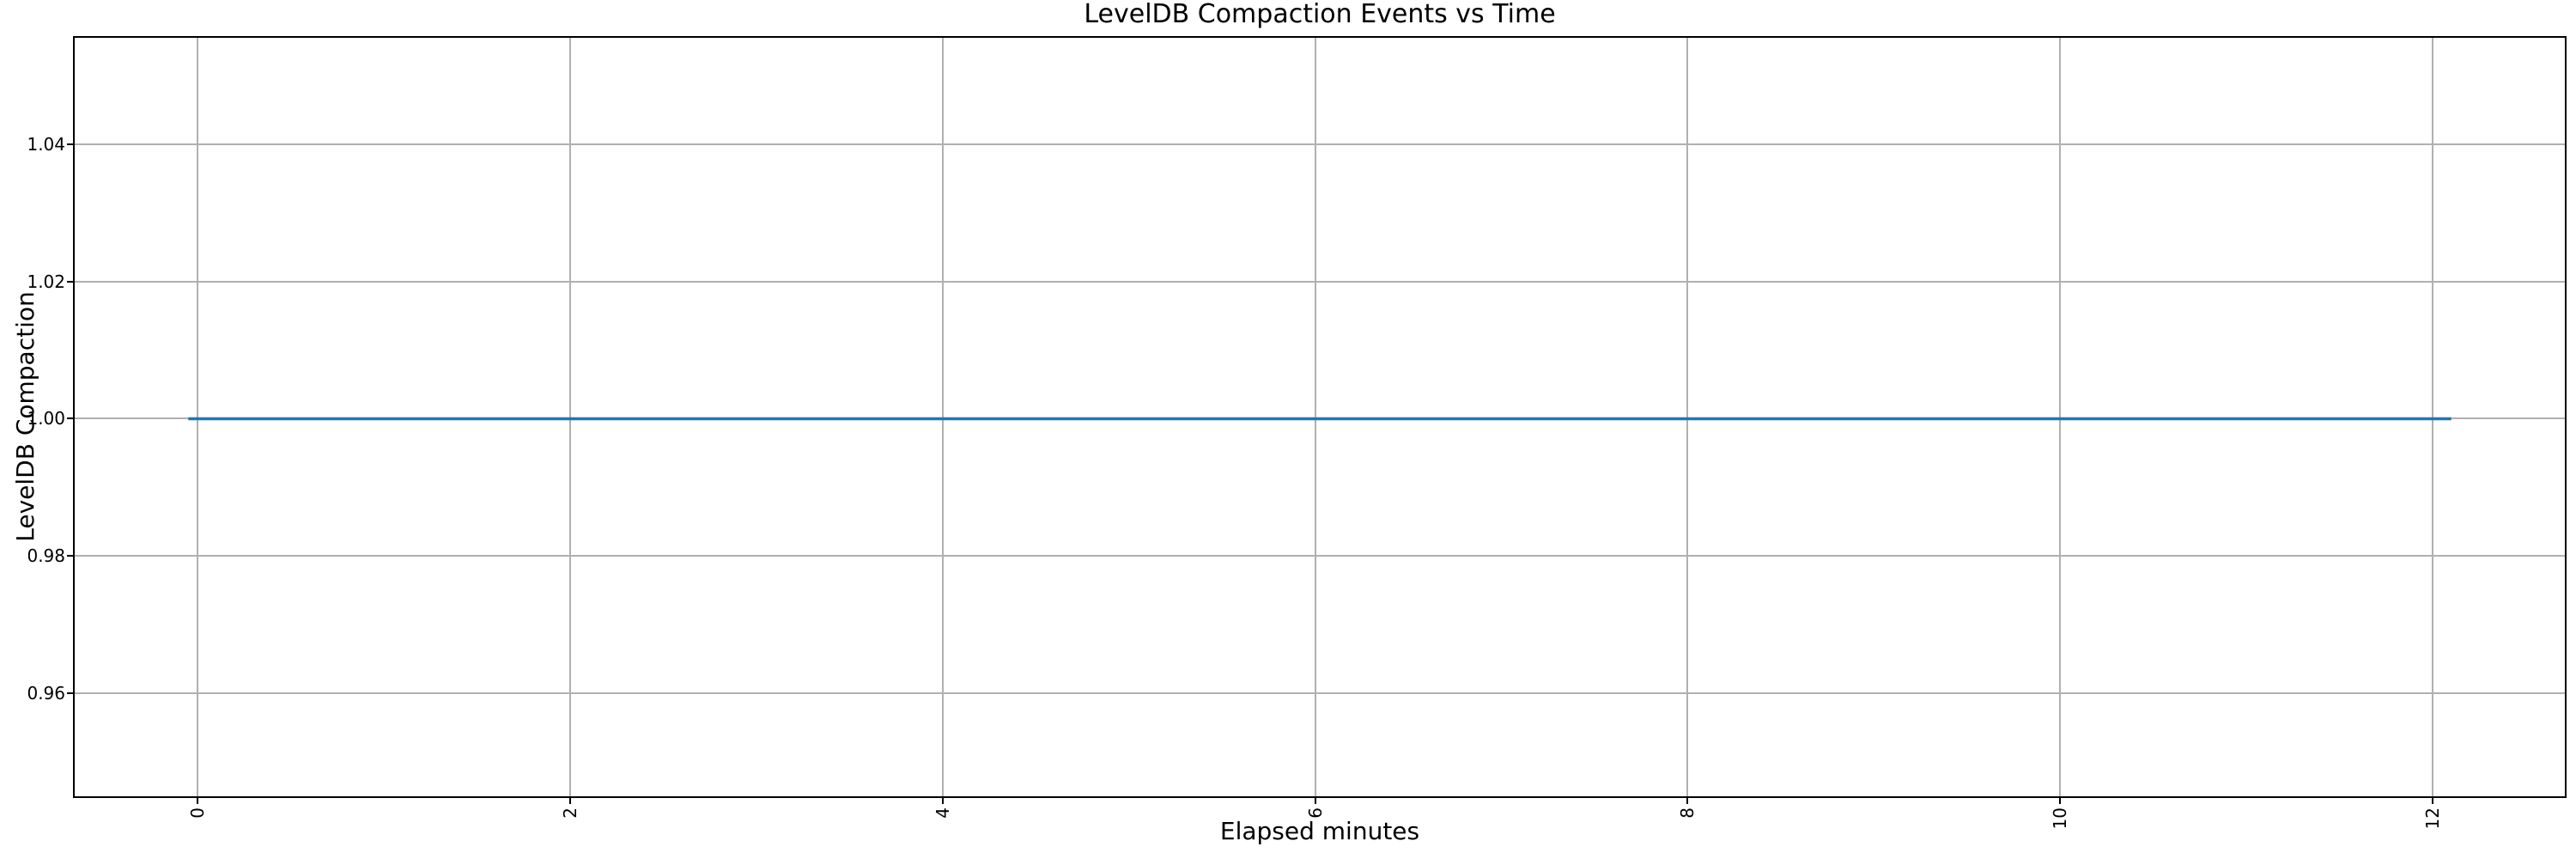 The image size is (2576, 859). Describe the element at coordinates (198, 813) in the screenshot. I see `x-tick-label: 0` at that location.